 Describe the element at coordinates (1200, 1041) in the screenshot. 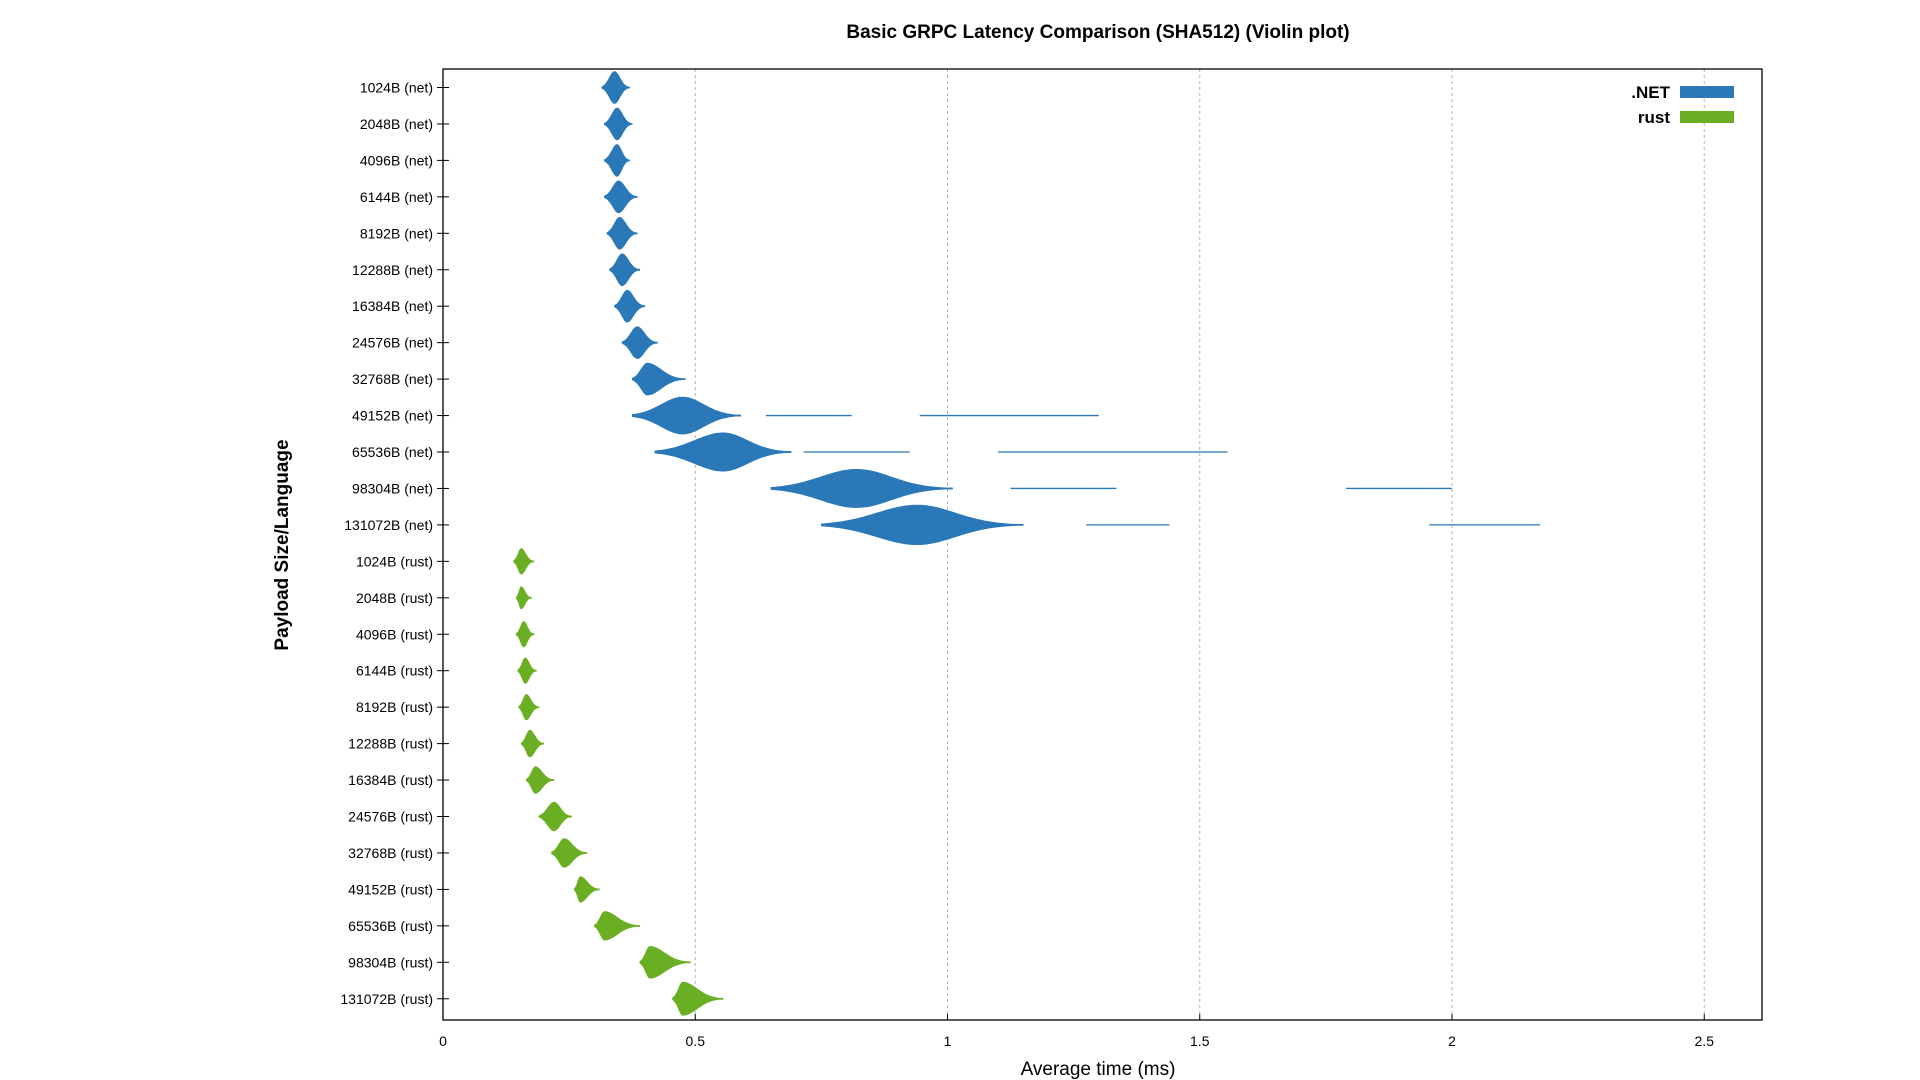

I see `x-tick-label: 1.5` at that location.